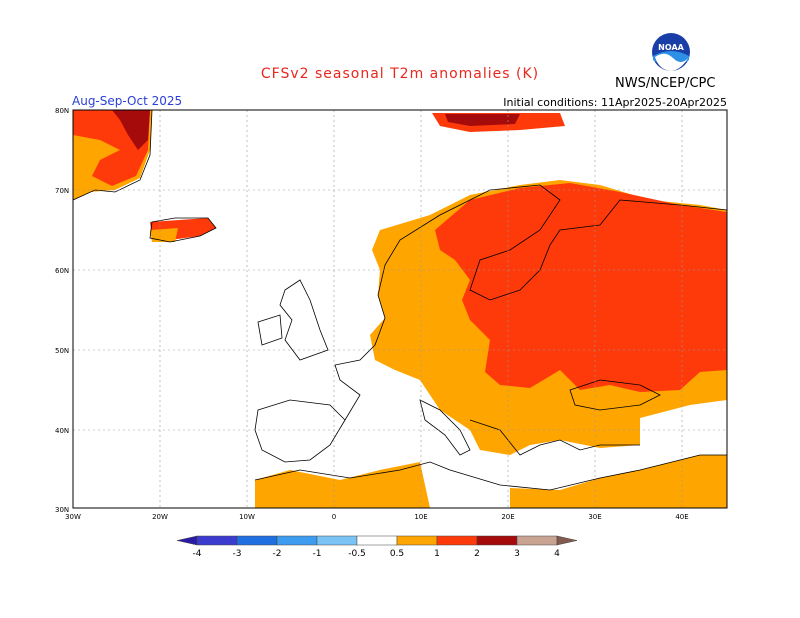 The height and width of the screenshot is (618, 800). Describe the element at coordinates (377, 517) in the screenshot. I see `lon-labels: 30W 20W 10W 0 10E 20E 30E 40E` at that location.